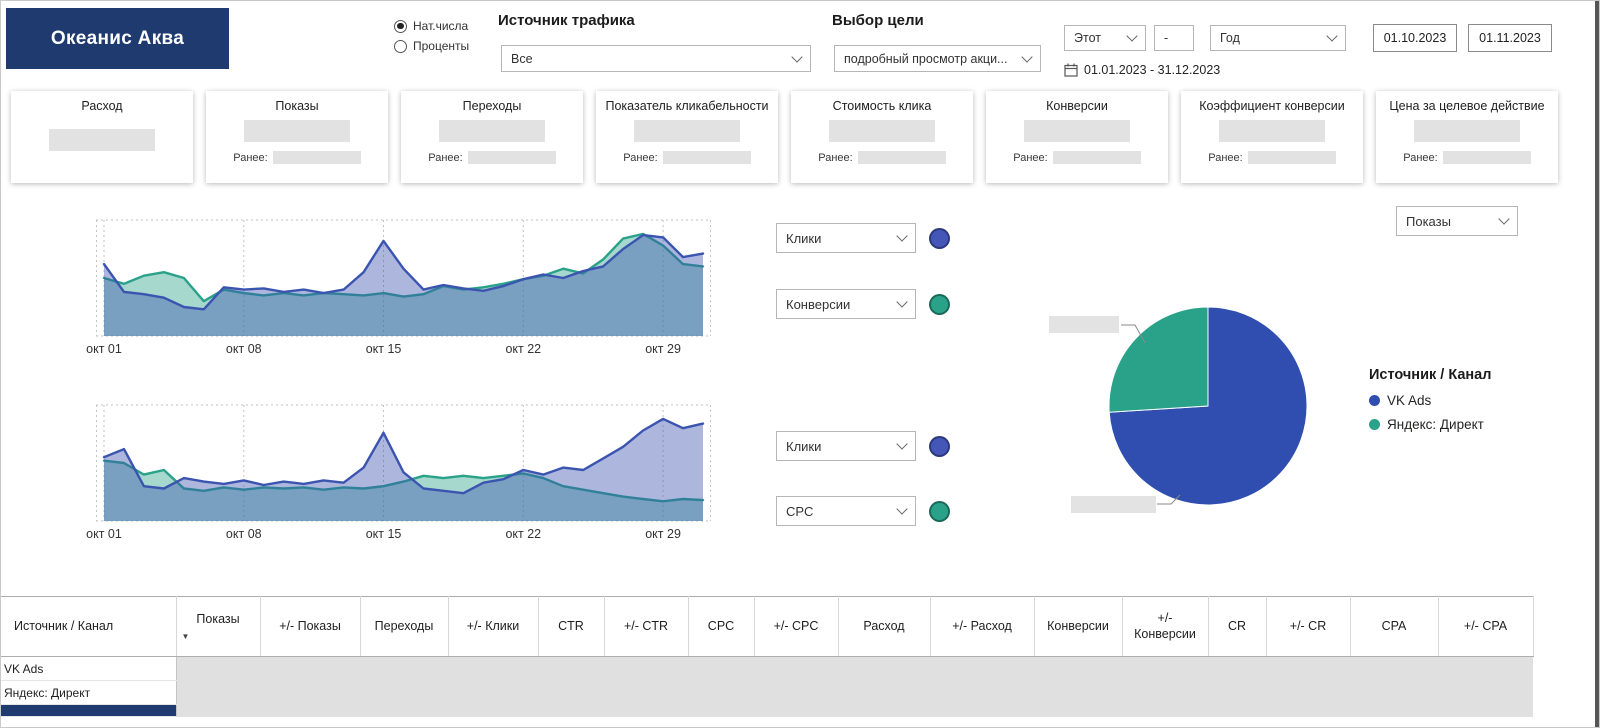 The width and height of the screenshot is (1600, 728). I want to click on column-header: CPA, so click(1394, 626).